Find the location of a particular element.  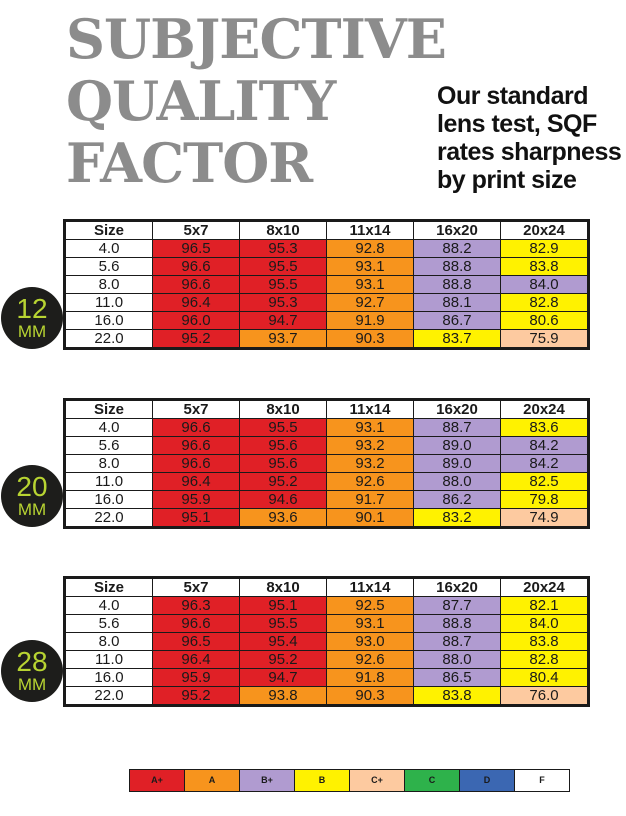

legend-grade-f: F is located at coordinates (542, 780).